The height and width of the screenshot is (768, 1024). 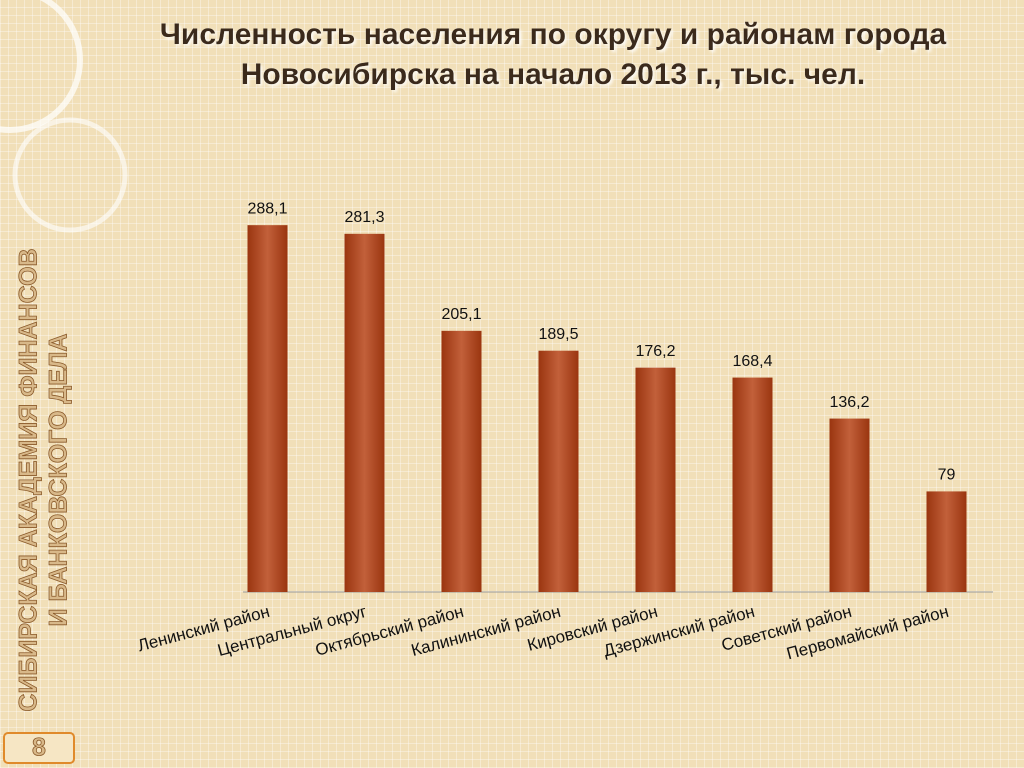 What do you see at coordinates (267, 208) in the screenshot?
I see `value-label: 288,1` at bounding box center [267, 208].